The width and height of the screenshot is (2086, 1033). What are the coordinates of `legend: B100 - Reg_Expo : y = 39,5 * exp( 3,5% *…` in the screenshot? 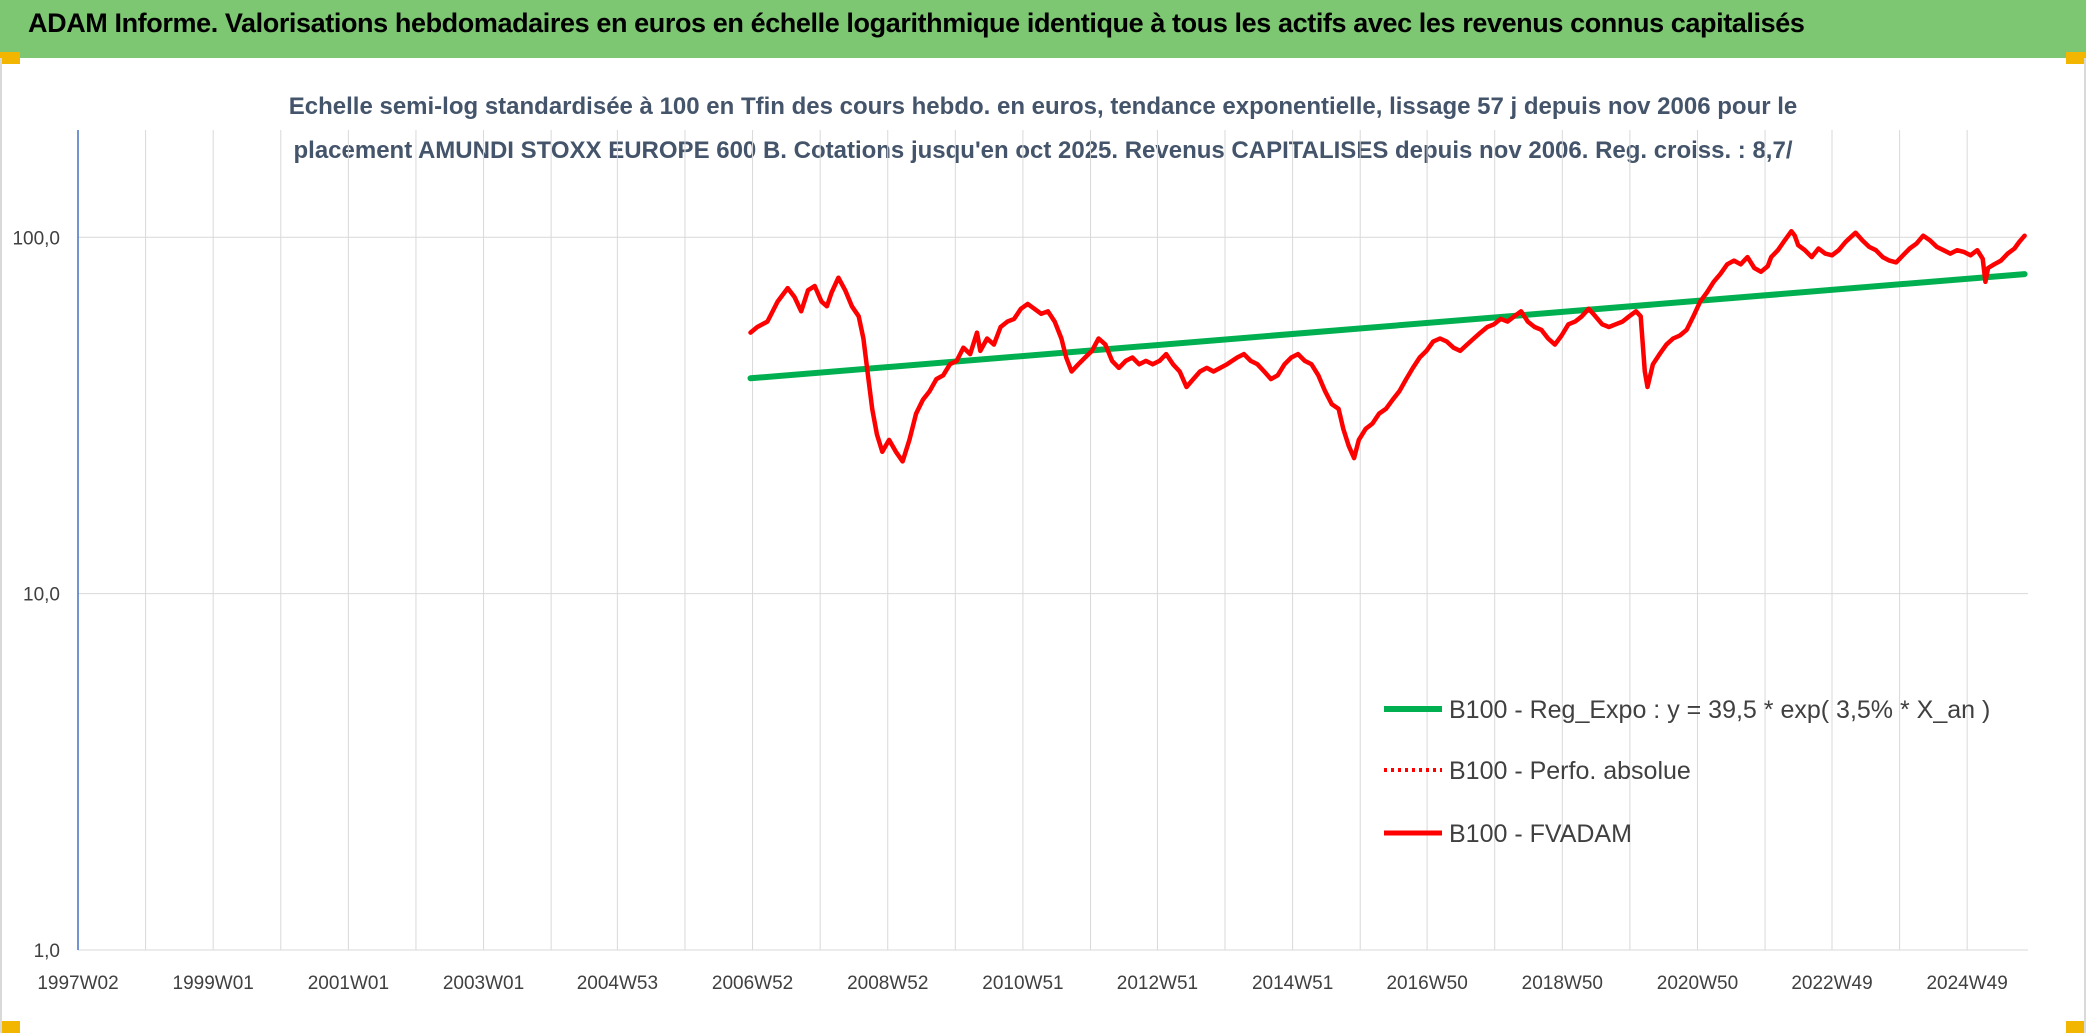 It's located at (1687, 772).